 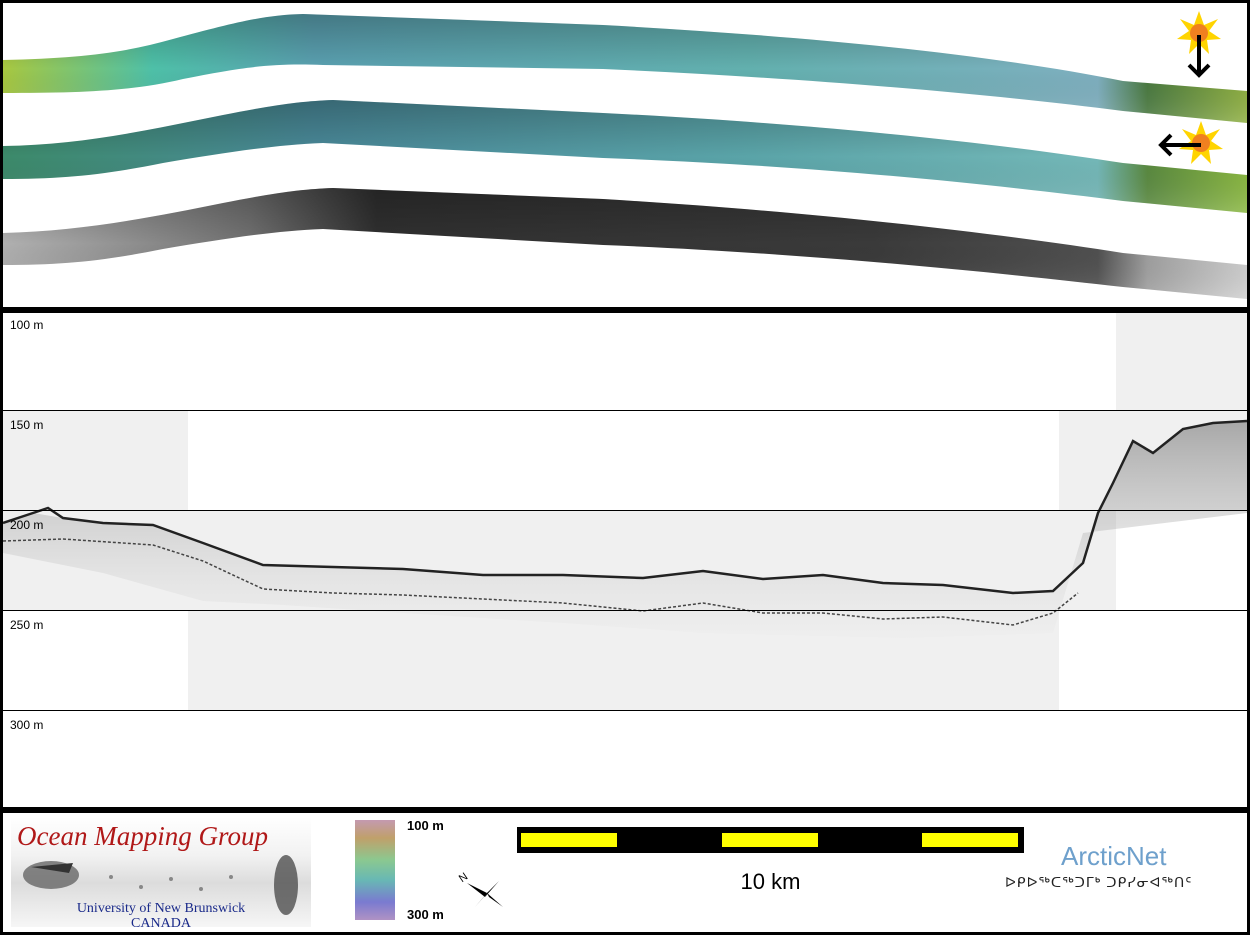 I want to click on depth-label-300: 300 m, so click(x=27, y=725).